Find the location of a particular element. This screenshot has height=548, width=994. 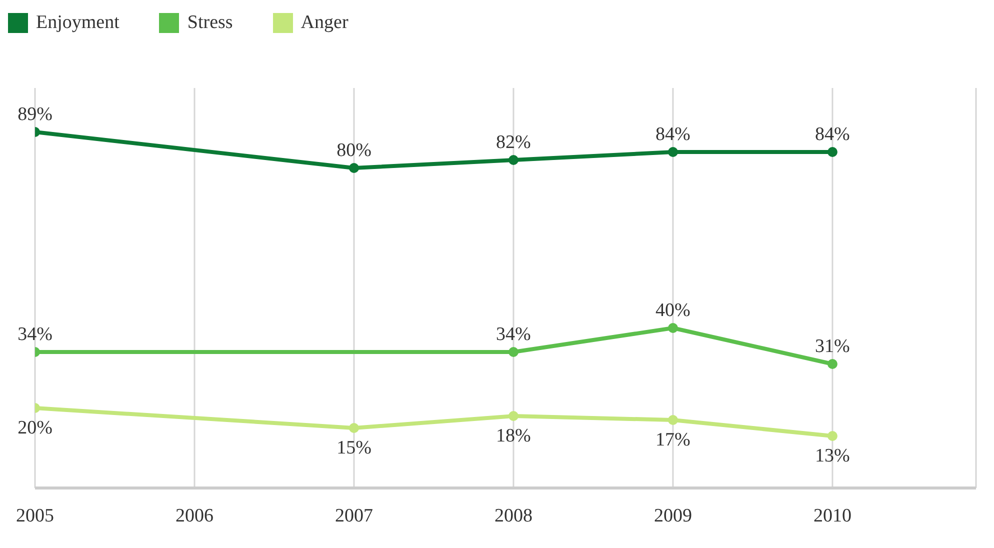

data-label: 31% is located at coordinates (832, 346).